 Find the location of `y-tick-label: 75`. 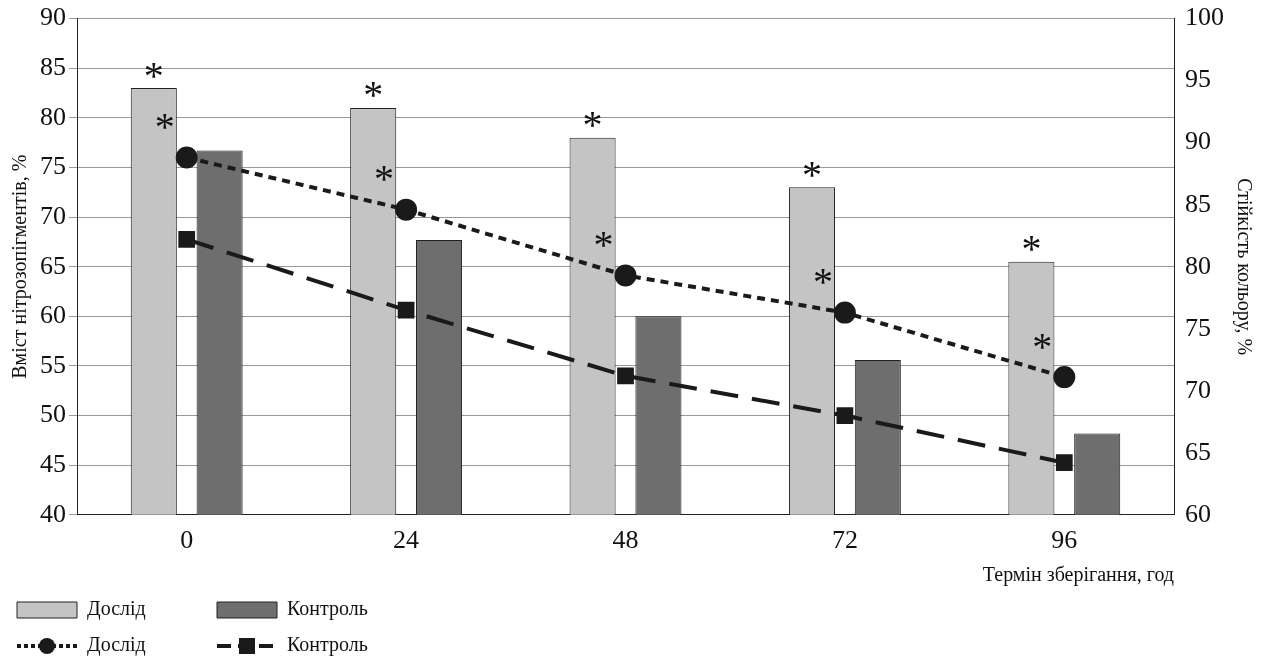

y-tick-label: 75 is located at coordinates (53, 166).